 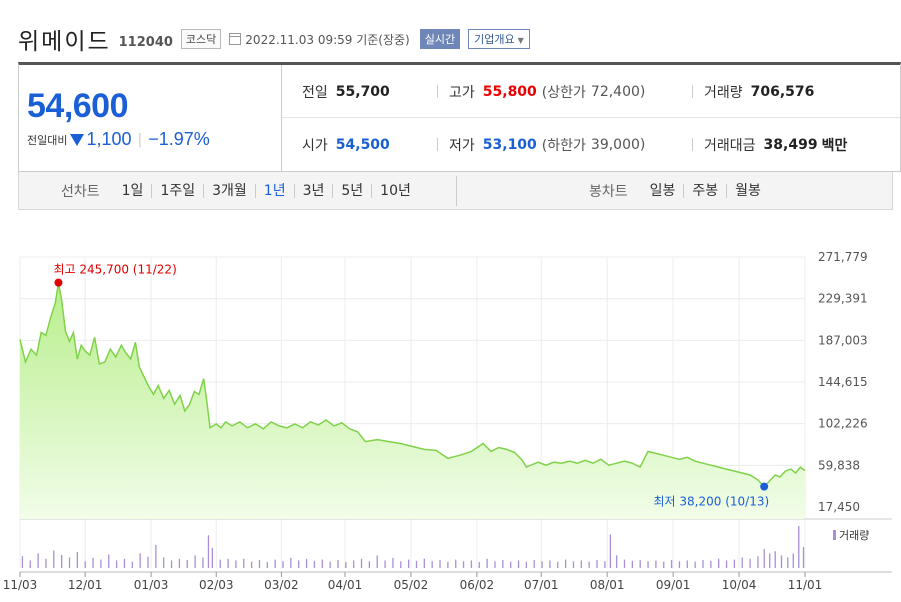 I want to click on tab-weekly: 주봉, so click(x=704, y=191).